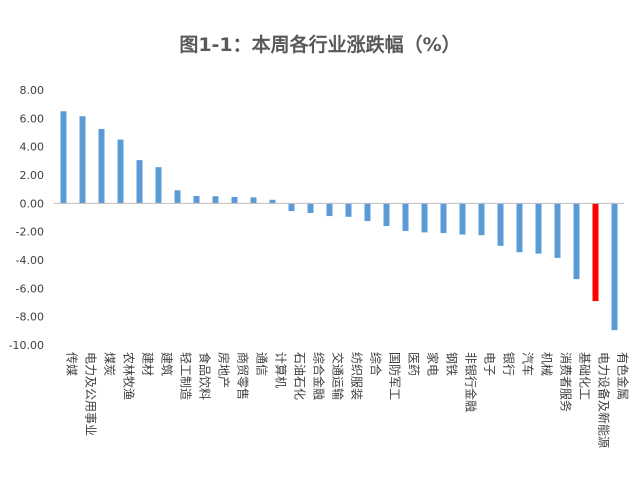  I want to click on category-label: 轻工制造, so click(186, 376).